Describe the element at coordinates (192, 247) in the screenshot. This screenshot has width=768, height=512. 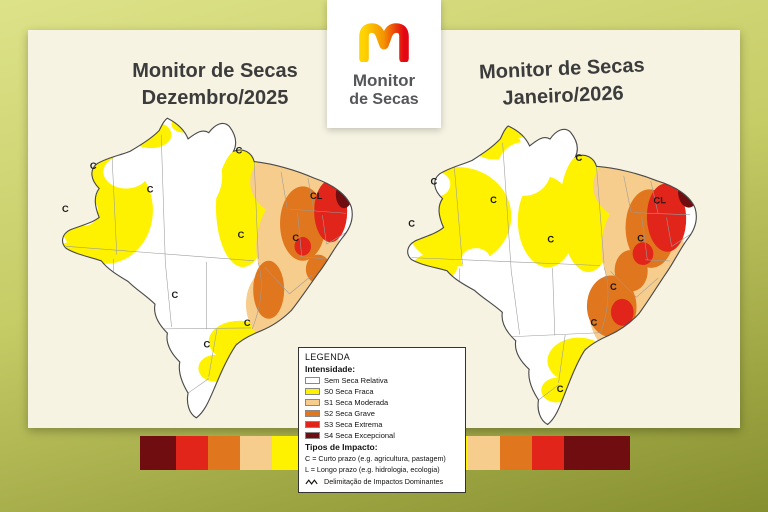
I see `impact-annotations: C C C C C CL C C C C` at that location.